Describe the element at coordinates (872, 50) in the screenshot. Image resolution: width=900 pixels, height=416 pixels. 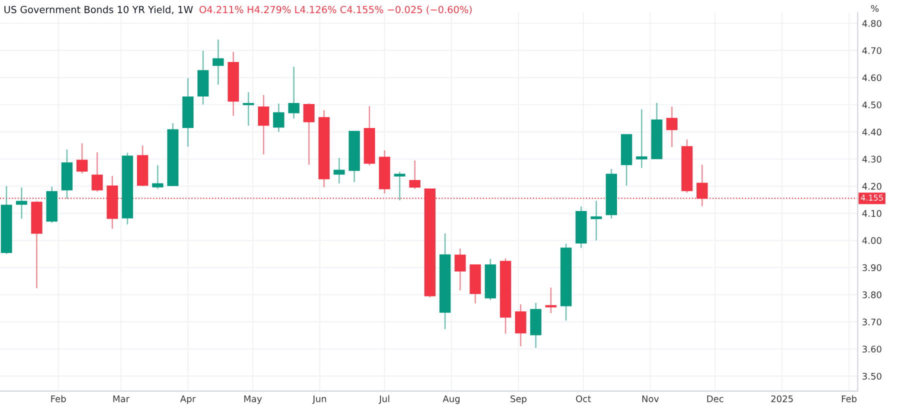
I see `y-tick-label: 4.70` at that location.